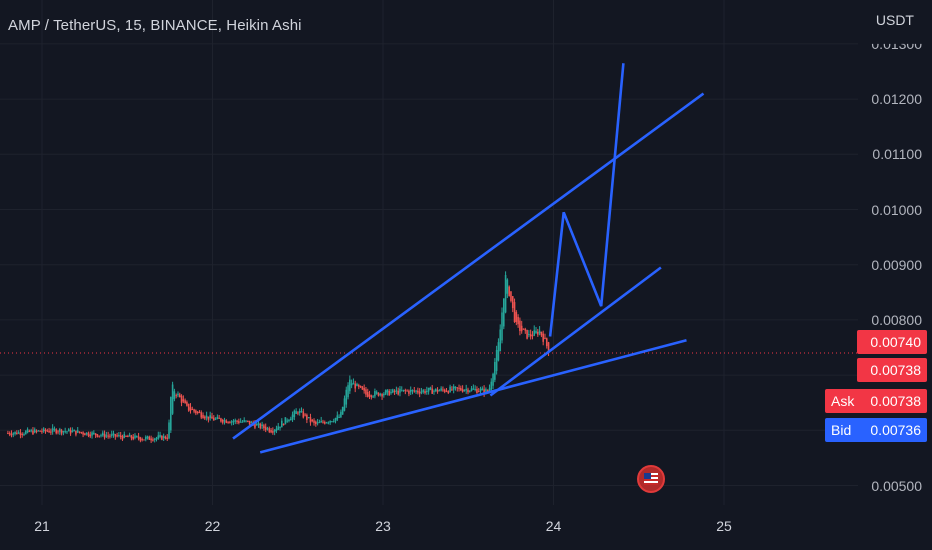 The image size is (932, 550). What do you see at coordinates (876, 430) in the screenshot?
I see `bid-price-tag: Bid 0.00736` at bounding box center [876, 430].